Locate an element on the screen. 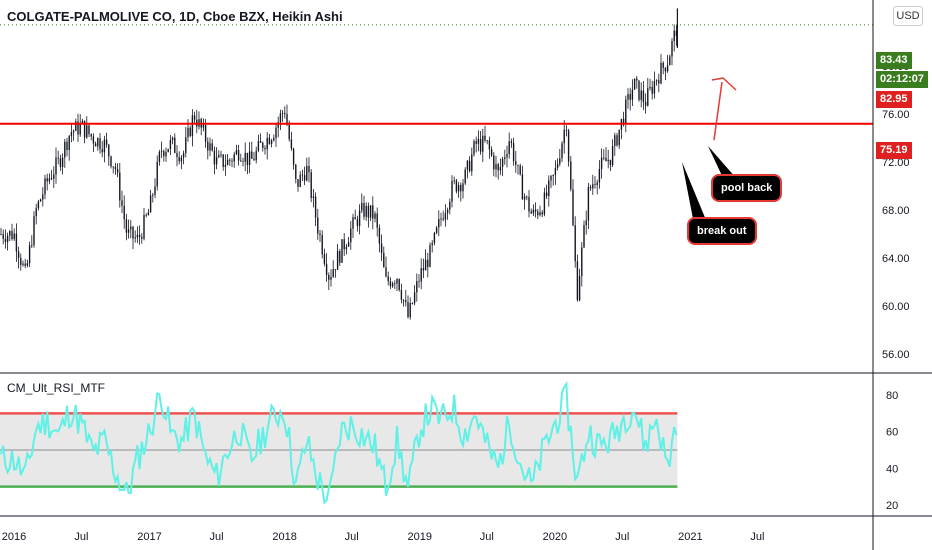  time-tick-label: 2021 is located at coordinates (690, 537).